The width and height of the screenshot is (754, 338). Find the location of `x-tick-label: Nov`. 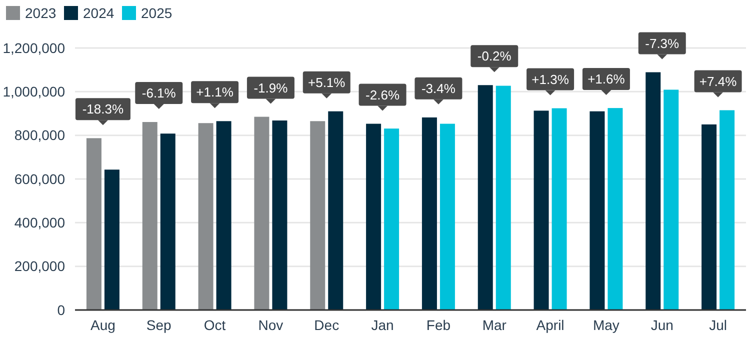

x-tick-label: Nov is located at coordinates (271, 325).